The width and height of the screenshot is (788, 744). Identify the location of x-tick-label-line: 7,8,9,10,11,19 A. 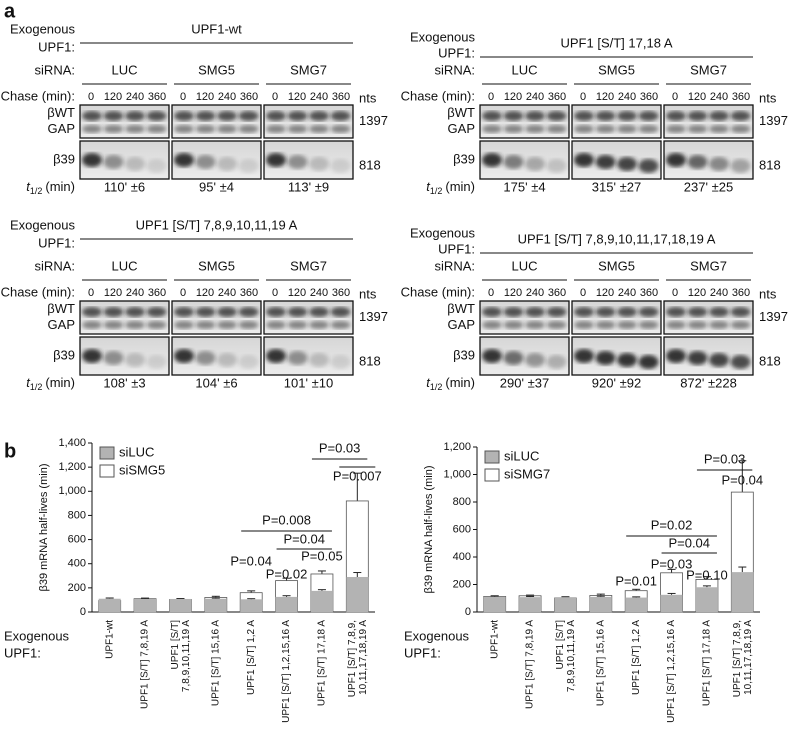
(186, 656).